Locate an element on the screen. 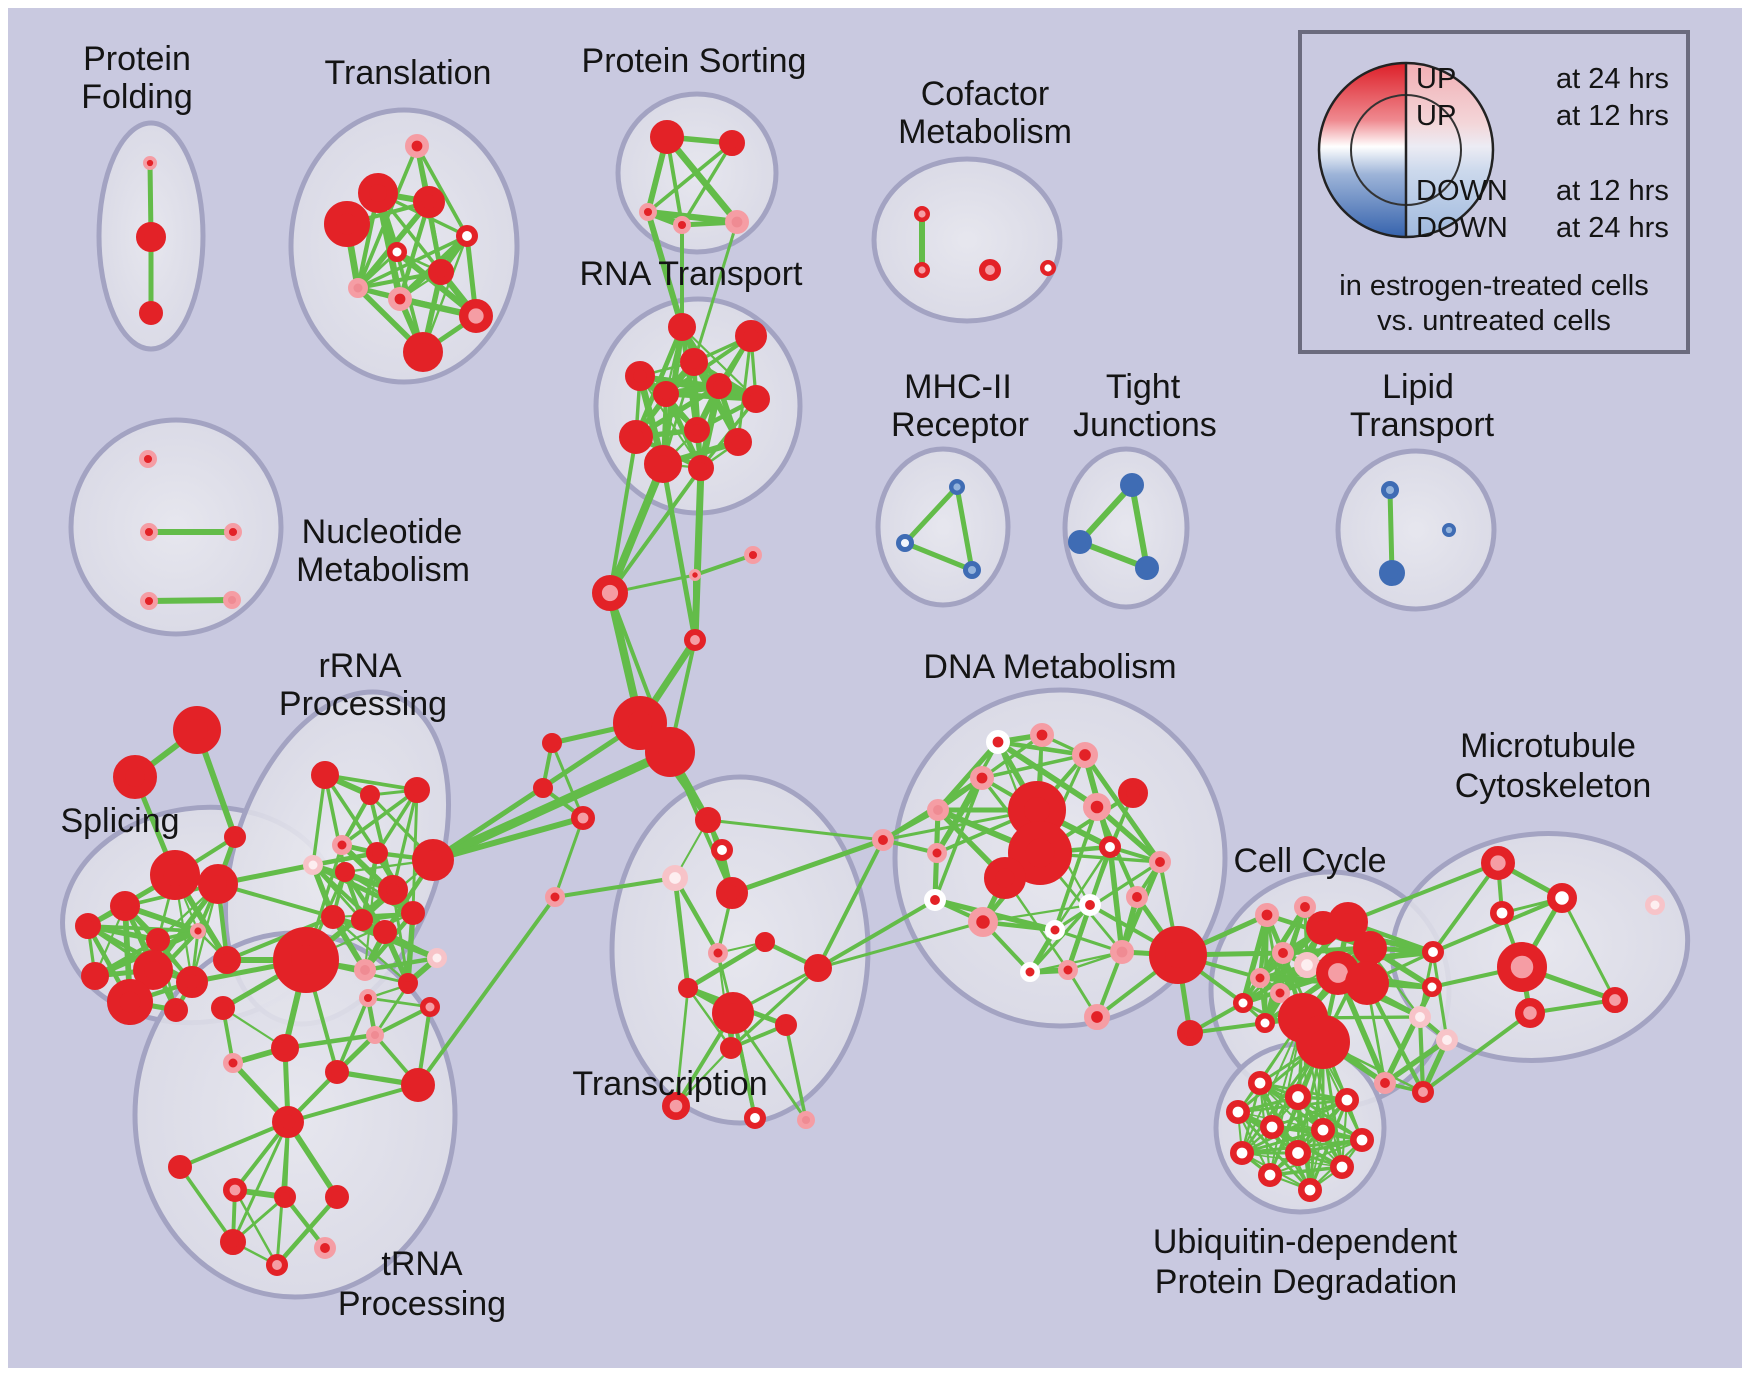 The height and width of the screenshot is (1376, 1750). cluster-tight_junctions is located at coordinates (1114, 526).